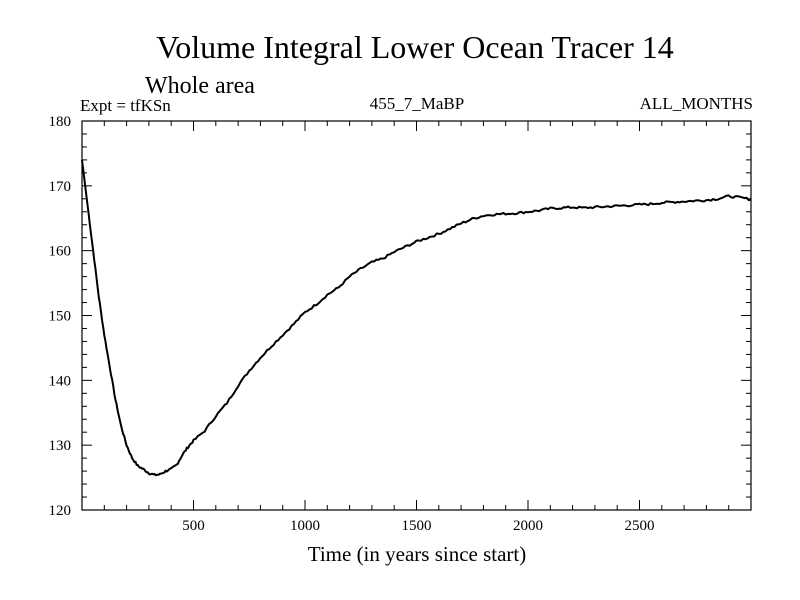 This screenshot has height=600, width=800. Describe the element at coordinates (60, 187) in the screenshot. I see `y-tick-label: 170` at that location.